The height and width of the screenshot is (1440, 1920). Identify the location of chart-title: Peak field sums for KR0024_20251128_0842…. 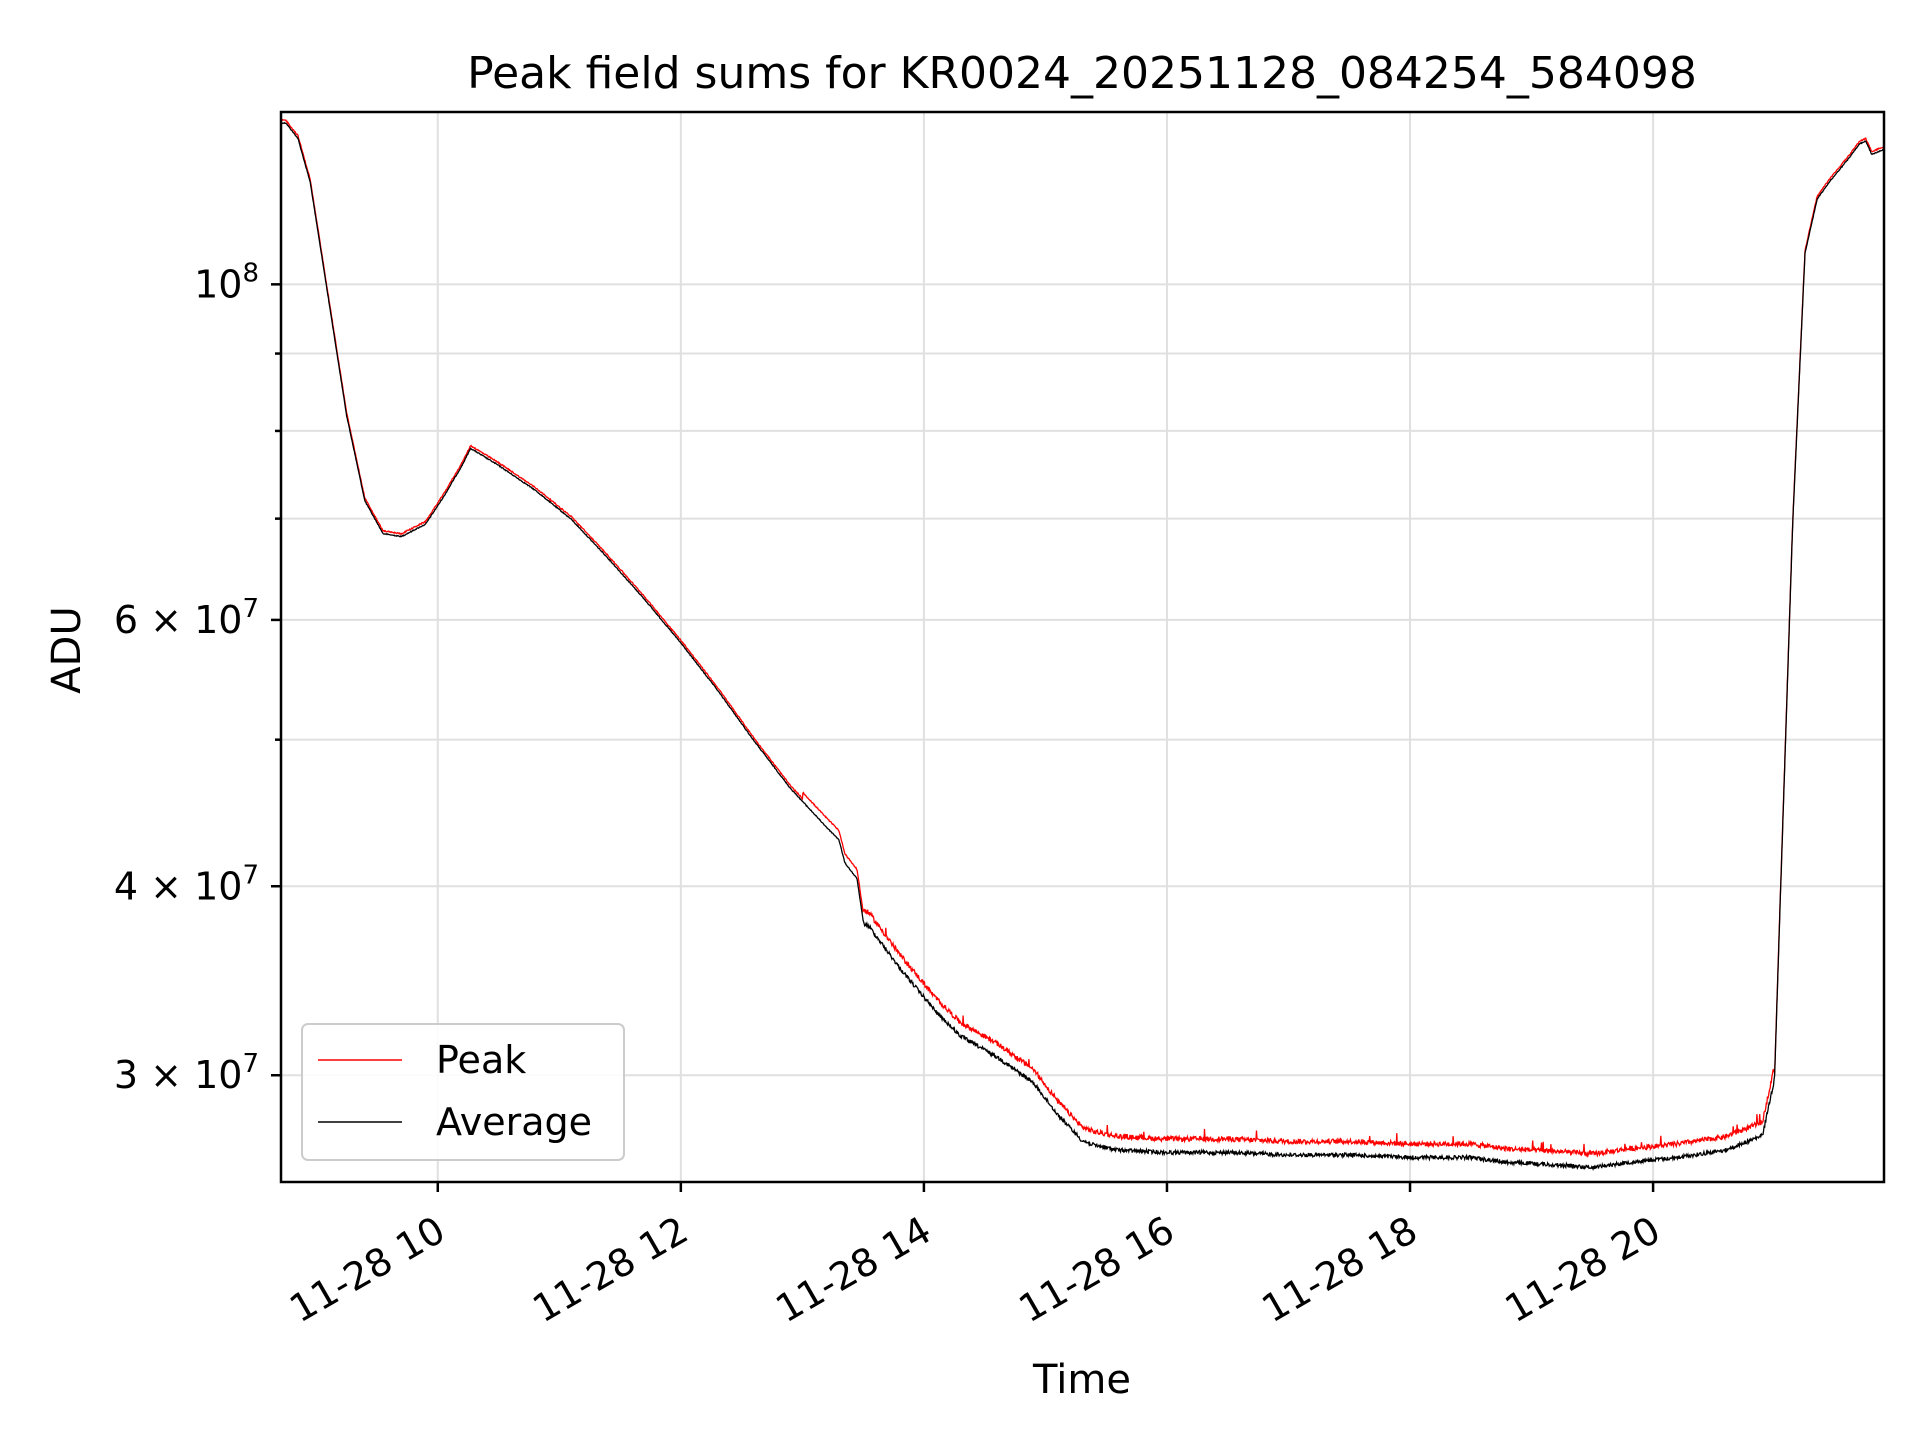
(1082, 73).